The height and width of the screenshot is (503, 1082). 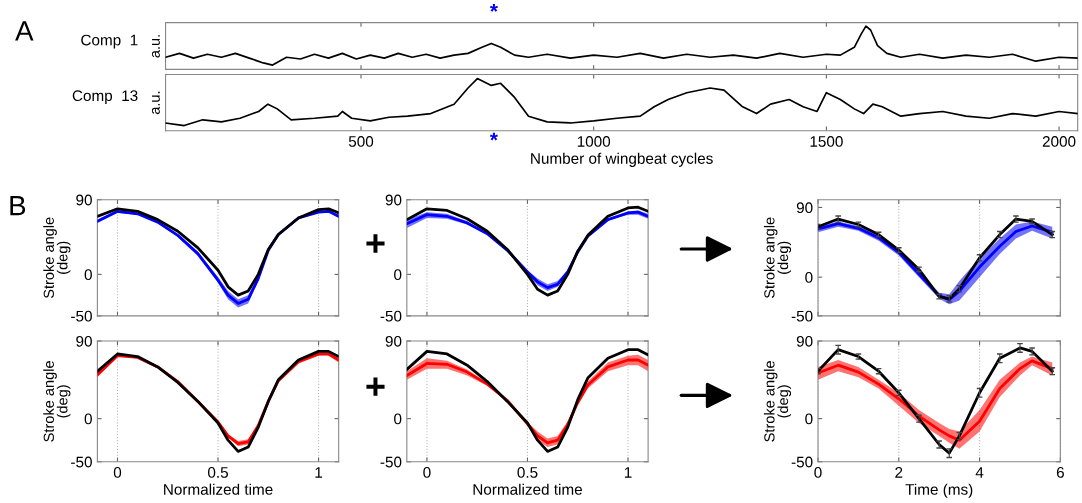 I want to click on x-tick-label: 2000, so click(x=1059, y=141).